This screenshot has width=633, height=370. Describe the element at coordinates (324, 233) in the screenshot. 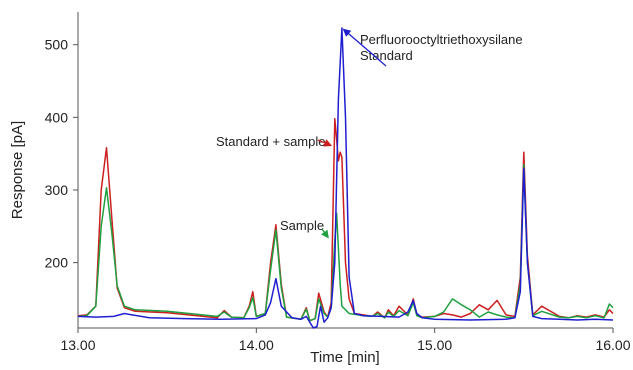

I see `annotation-sample-arrow` at that location.